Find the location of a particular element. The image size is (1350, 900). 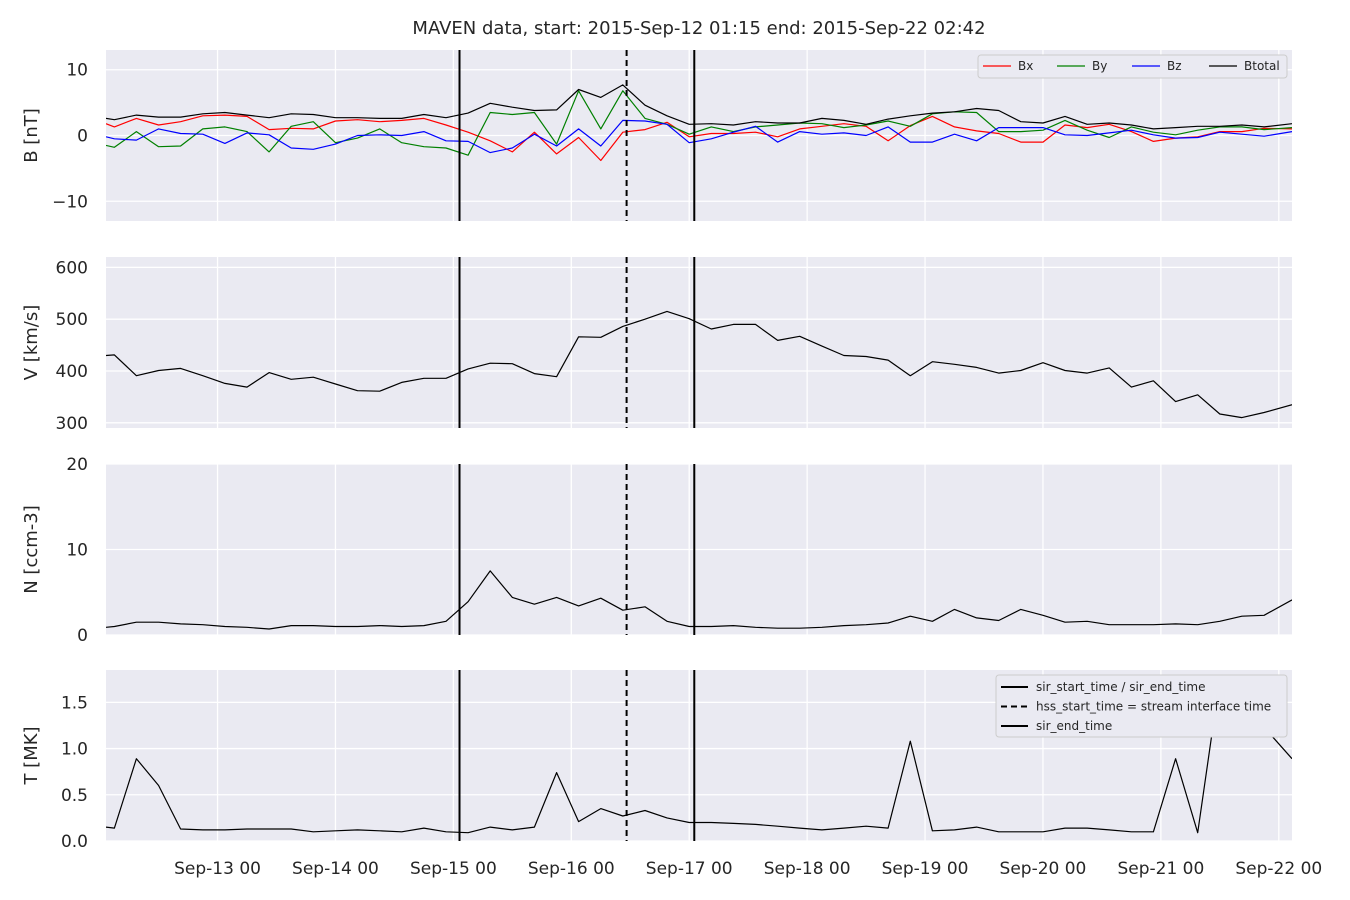

legend-label-by: By is located at coordinates (1099, 66).